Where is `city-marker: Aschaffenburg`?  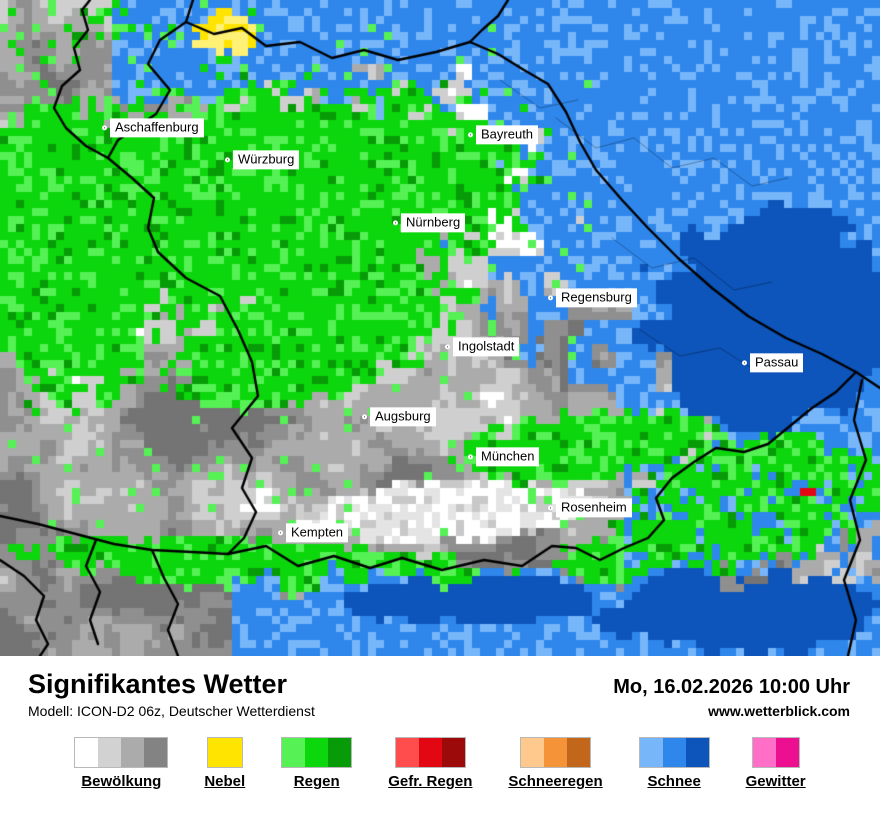 city-marker: Aschaffenburg is located at coordinates (153, 128).